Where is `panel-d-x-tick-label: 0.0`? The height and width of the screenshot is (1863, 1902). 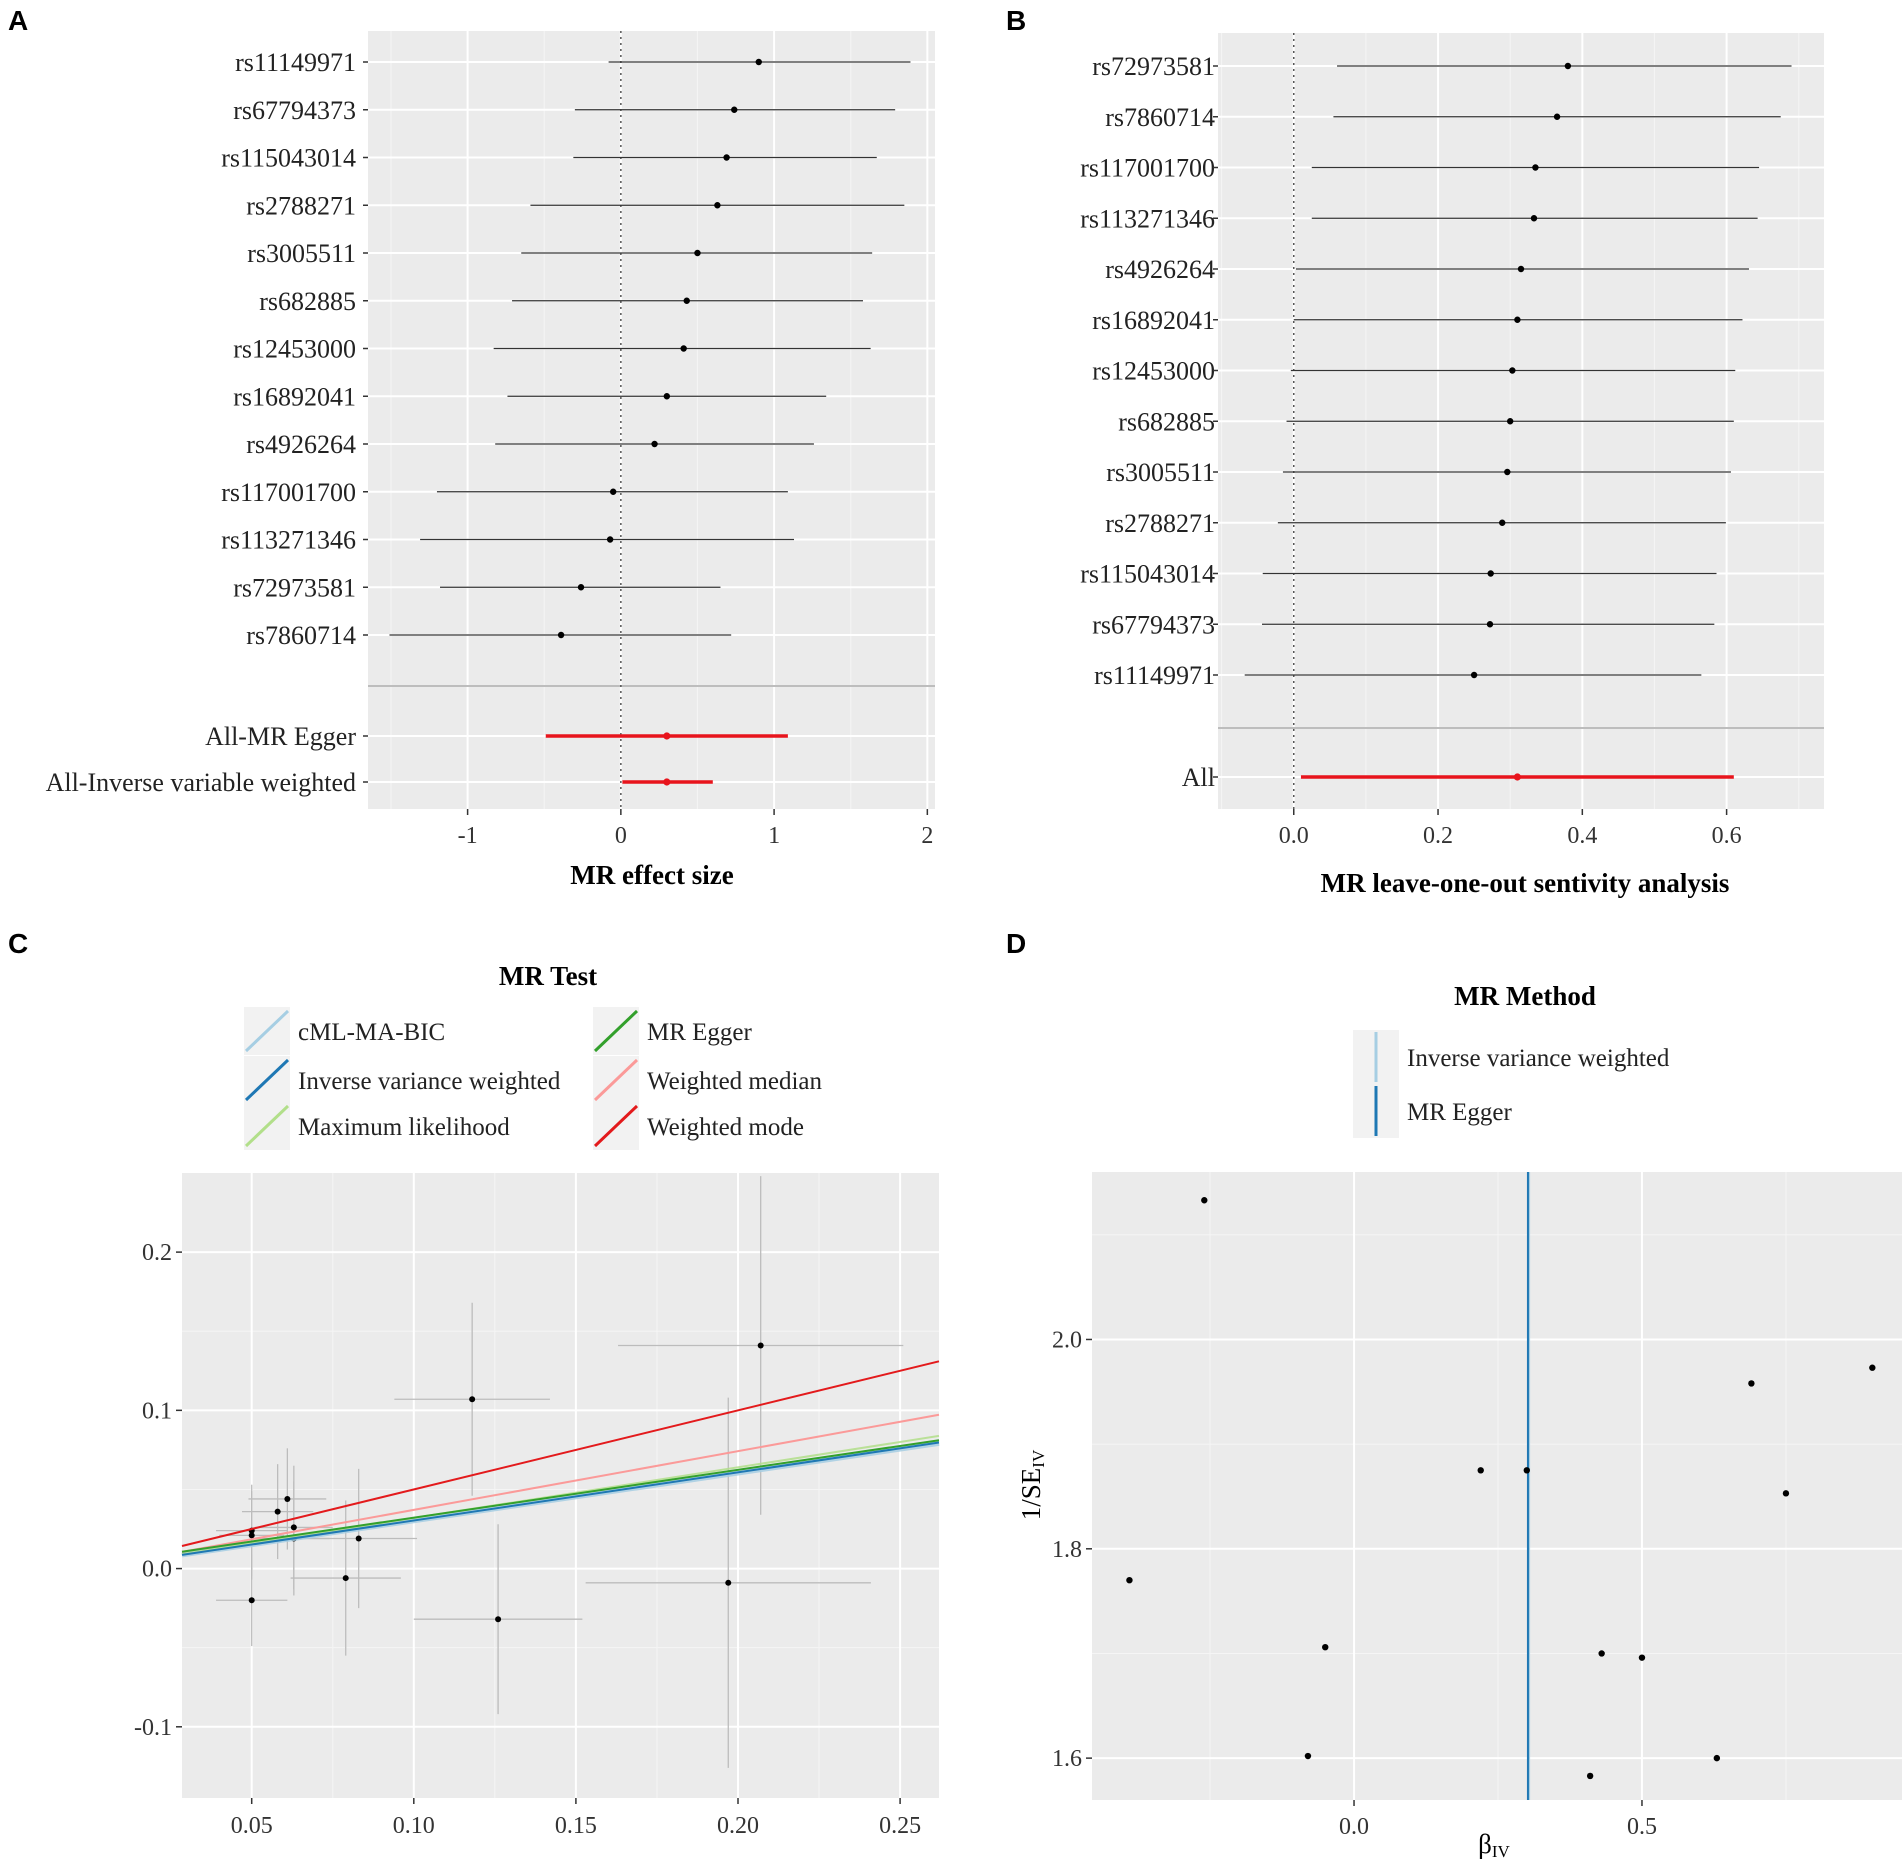
panel-d-x-tick-label: 0.0 is located at coordinates (1354, 1827).